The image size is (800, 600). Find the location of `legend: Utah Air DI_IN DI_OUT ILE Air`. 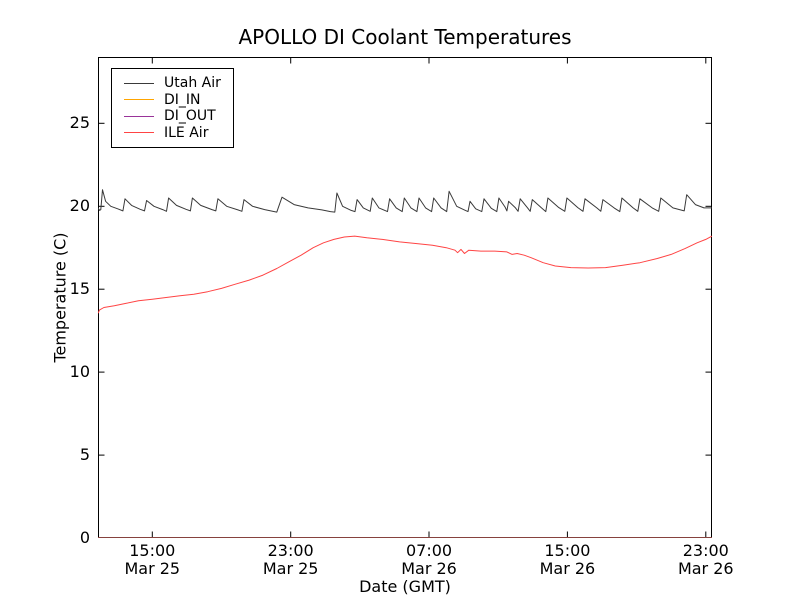

legend: Utah Air DI_IN DI_OUT ILE Air is located at coordinates (172, 108).